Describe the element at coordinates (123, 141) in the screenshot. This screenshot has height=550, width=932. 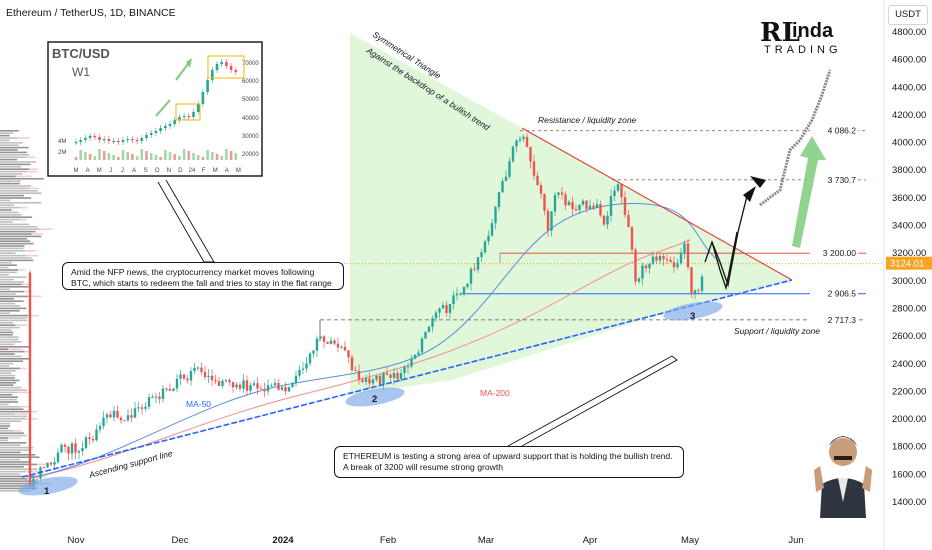
I see `btc-candle-body` at that location.